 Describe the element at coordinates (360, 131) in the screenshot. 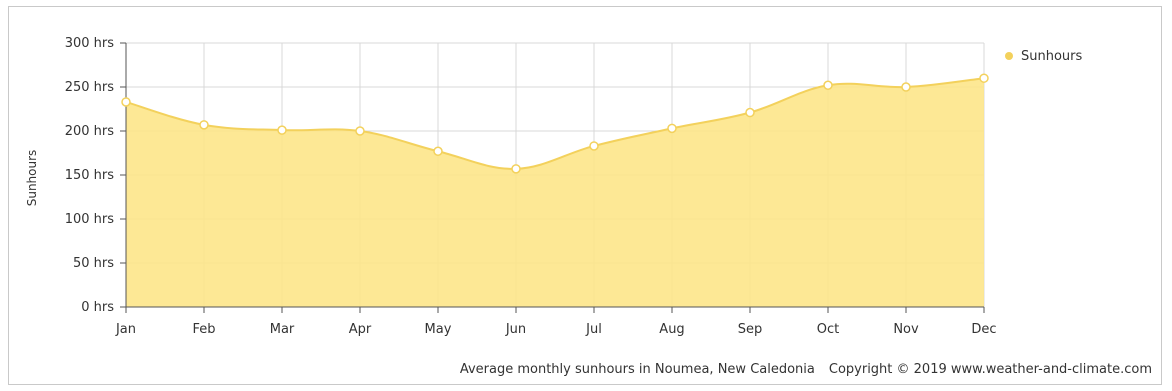

I see `data-point-apr` at that location.